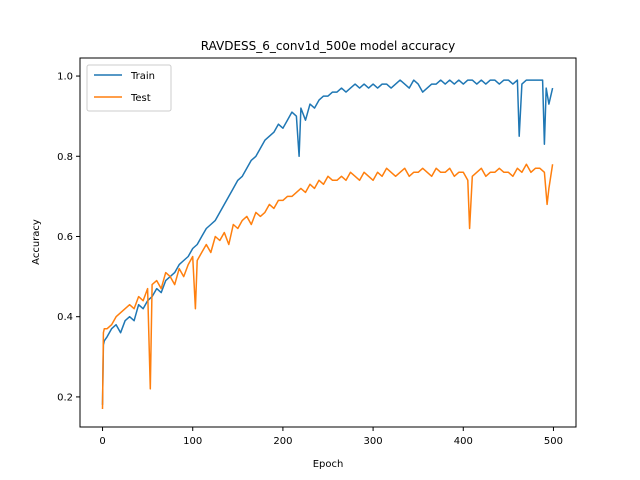 The image size is (640, 480). I want to click on y-axis-label: Accuracy, so click(36, 242).